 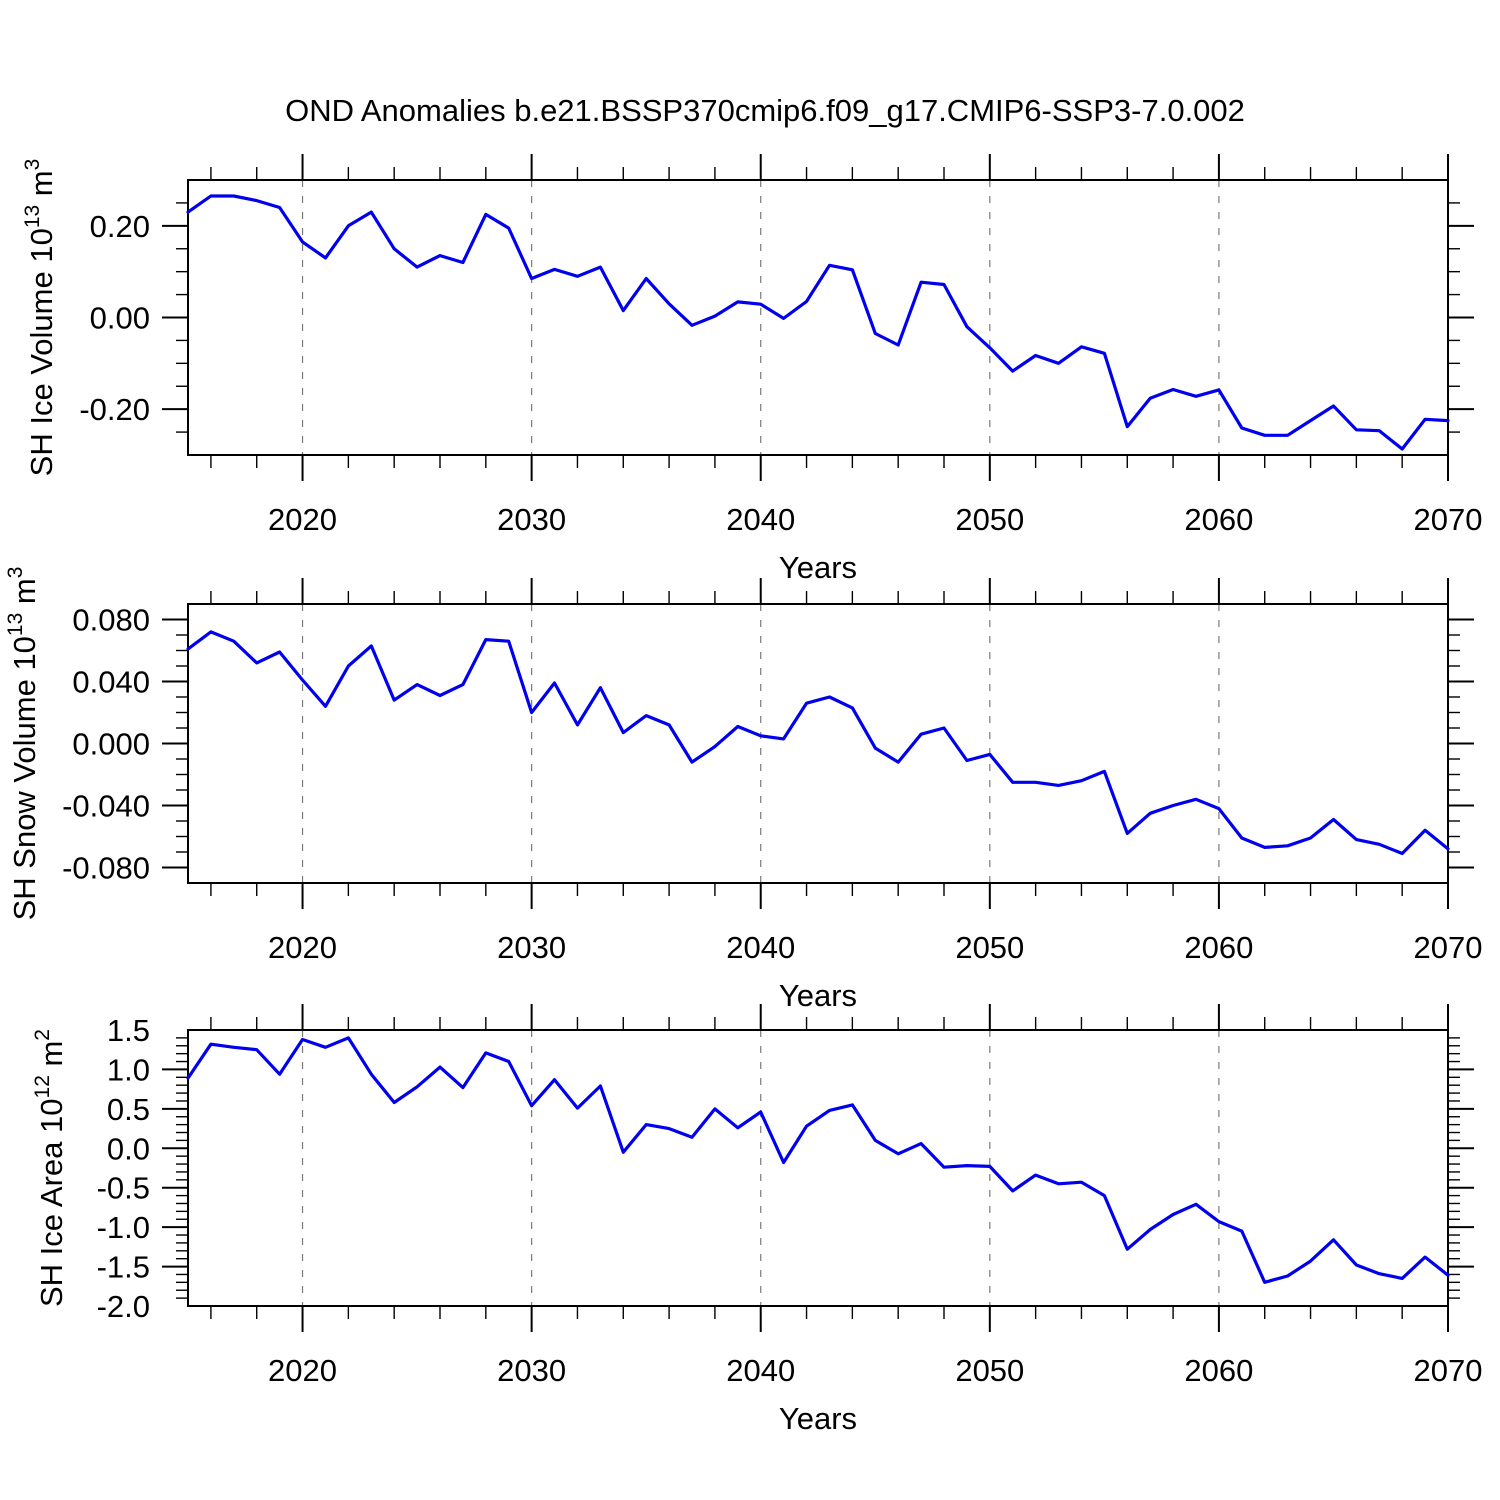 I want to click on y-tick-labels: 1.5 1.0 0.5 0.0 -0.5 -1.0 -1.5 -2.0, so click(x=123, y=1168).